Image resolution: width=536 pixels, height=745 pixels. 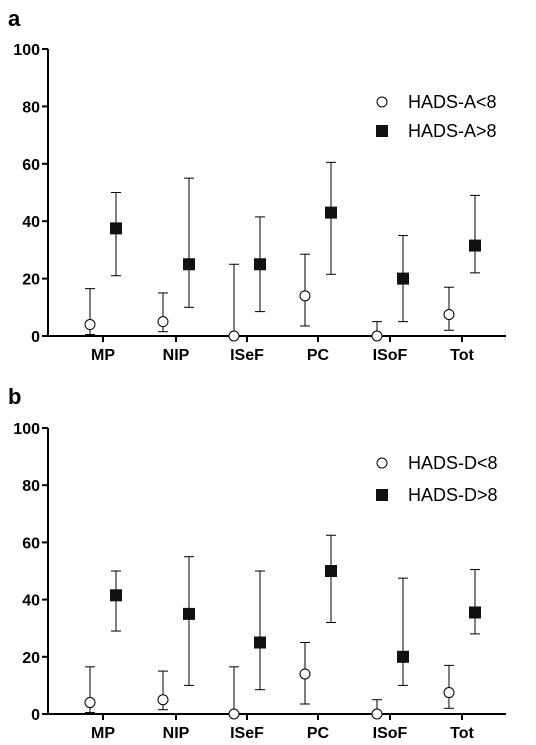 I want to click on legend-label: HADS-D>8, so click(x=453, y=495).